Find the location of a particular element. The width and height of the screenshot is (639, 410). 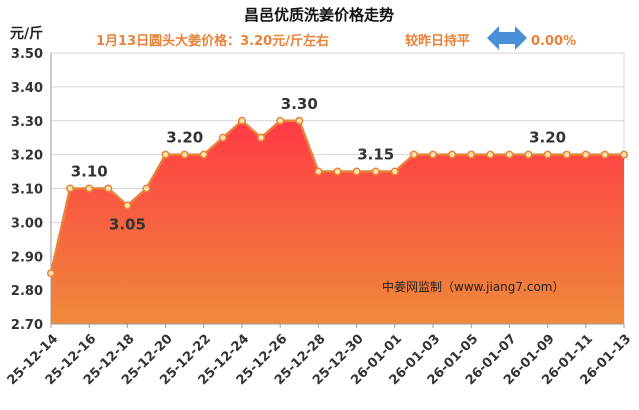

y-tick-label: 2.80 is located at coordinates (27, 291).